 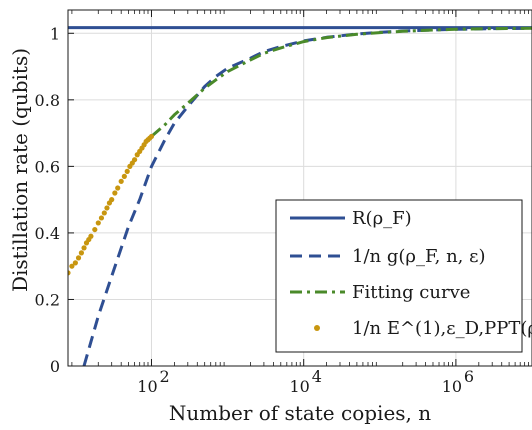 I want to click on y-tick-label: 0.8, so click(x=47, y=100).